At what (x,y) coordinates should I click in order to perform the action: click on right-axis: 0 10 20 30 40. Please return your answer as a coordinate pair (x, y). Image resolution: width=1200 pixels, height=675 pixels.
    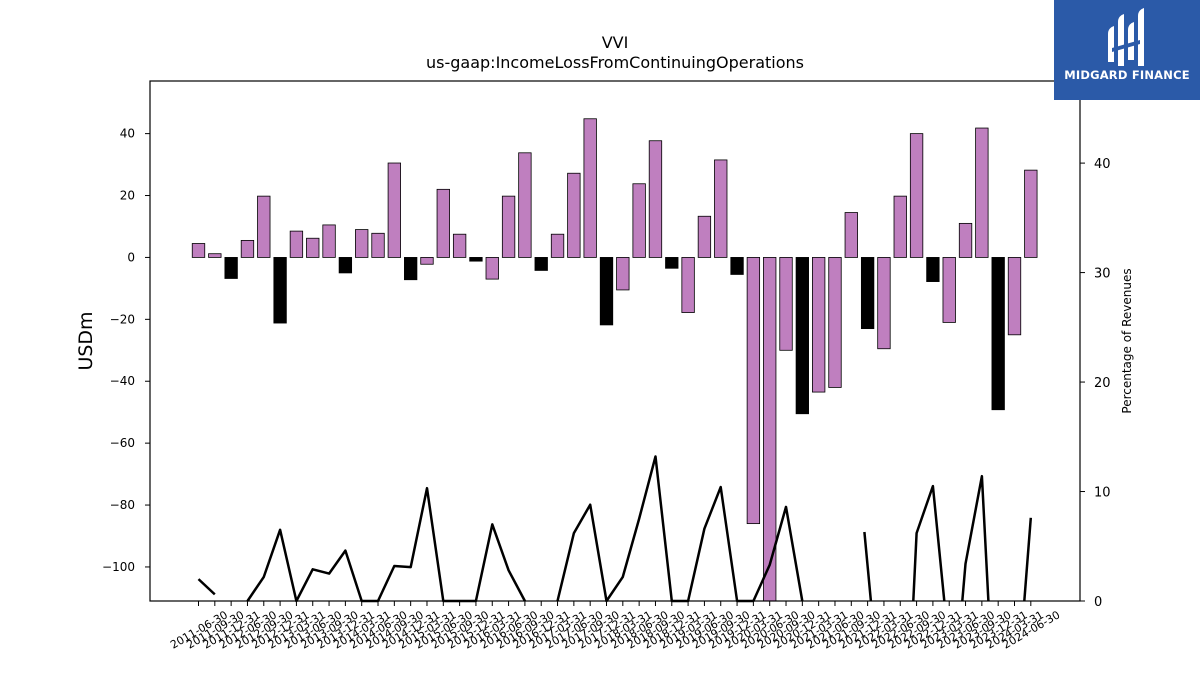
    Looking at the image, I should click on (1095, 383).